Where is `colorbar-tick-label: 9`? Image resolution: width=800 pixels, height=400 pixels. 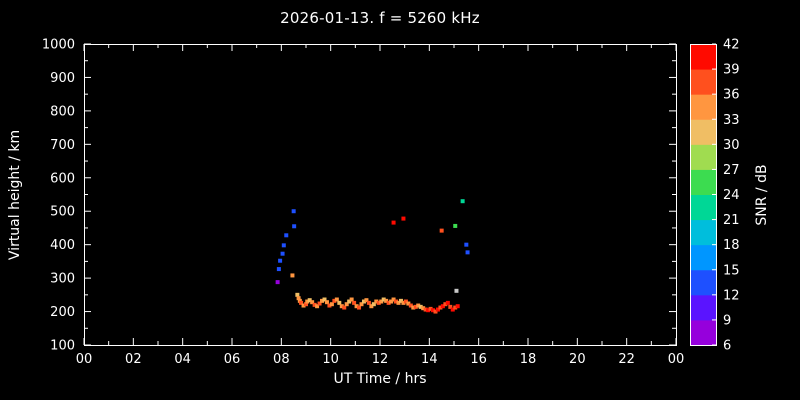
colorbar-tick-label: 9 is located at coordinates (727, 320).